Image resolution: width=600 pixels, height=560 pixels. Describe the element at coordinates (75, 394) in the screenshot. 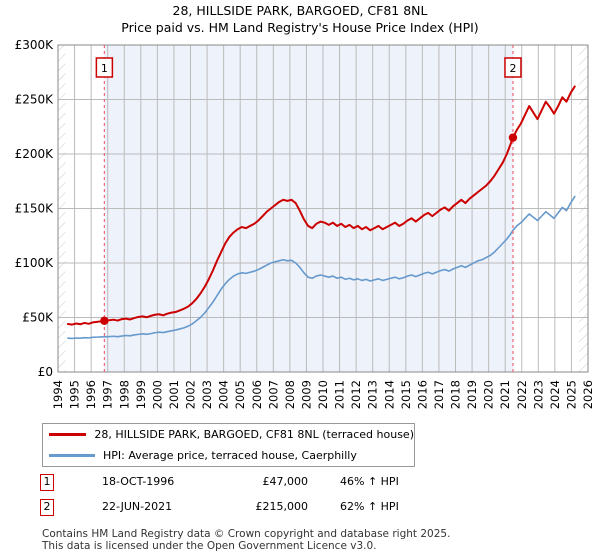

I see `svg-text: 1995` at that location.